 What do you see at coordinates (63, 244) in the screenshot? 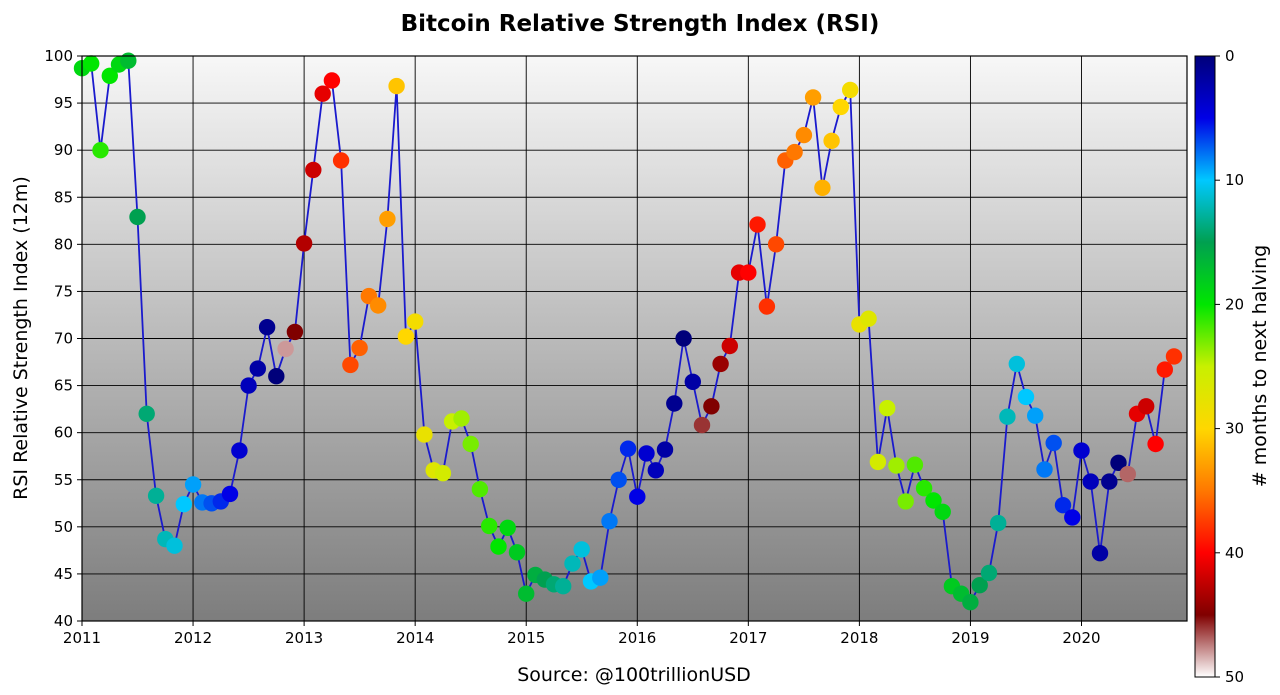
I see `y-tick-label: 80` at bounding box center [63, 244].